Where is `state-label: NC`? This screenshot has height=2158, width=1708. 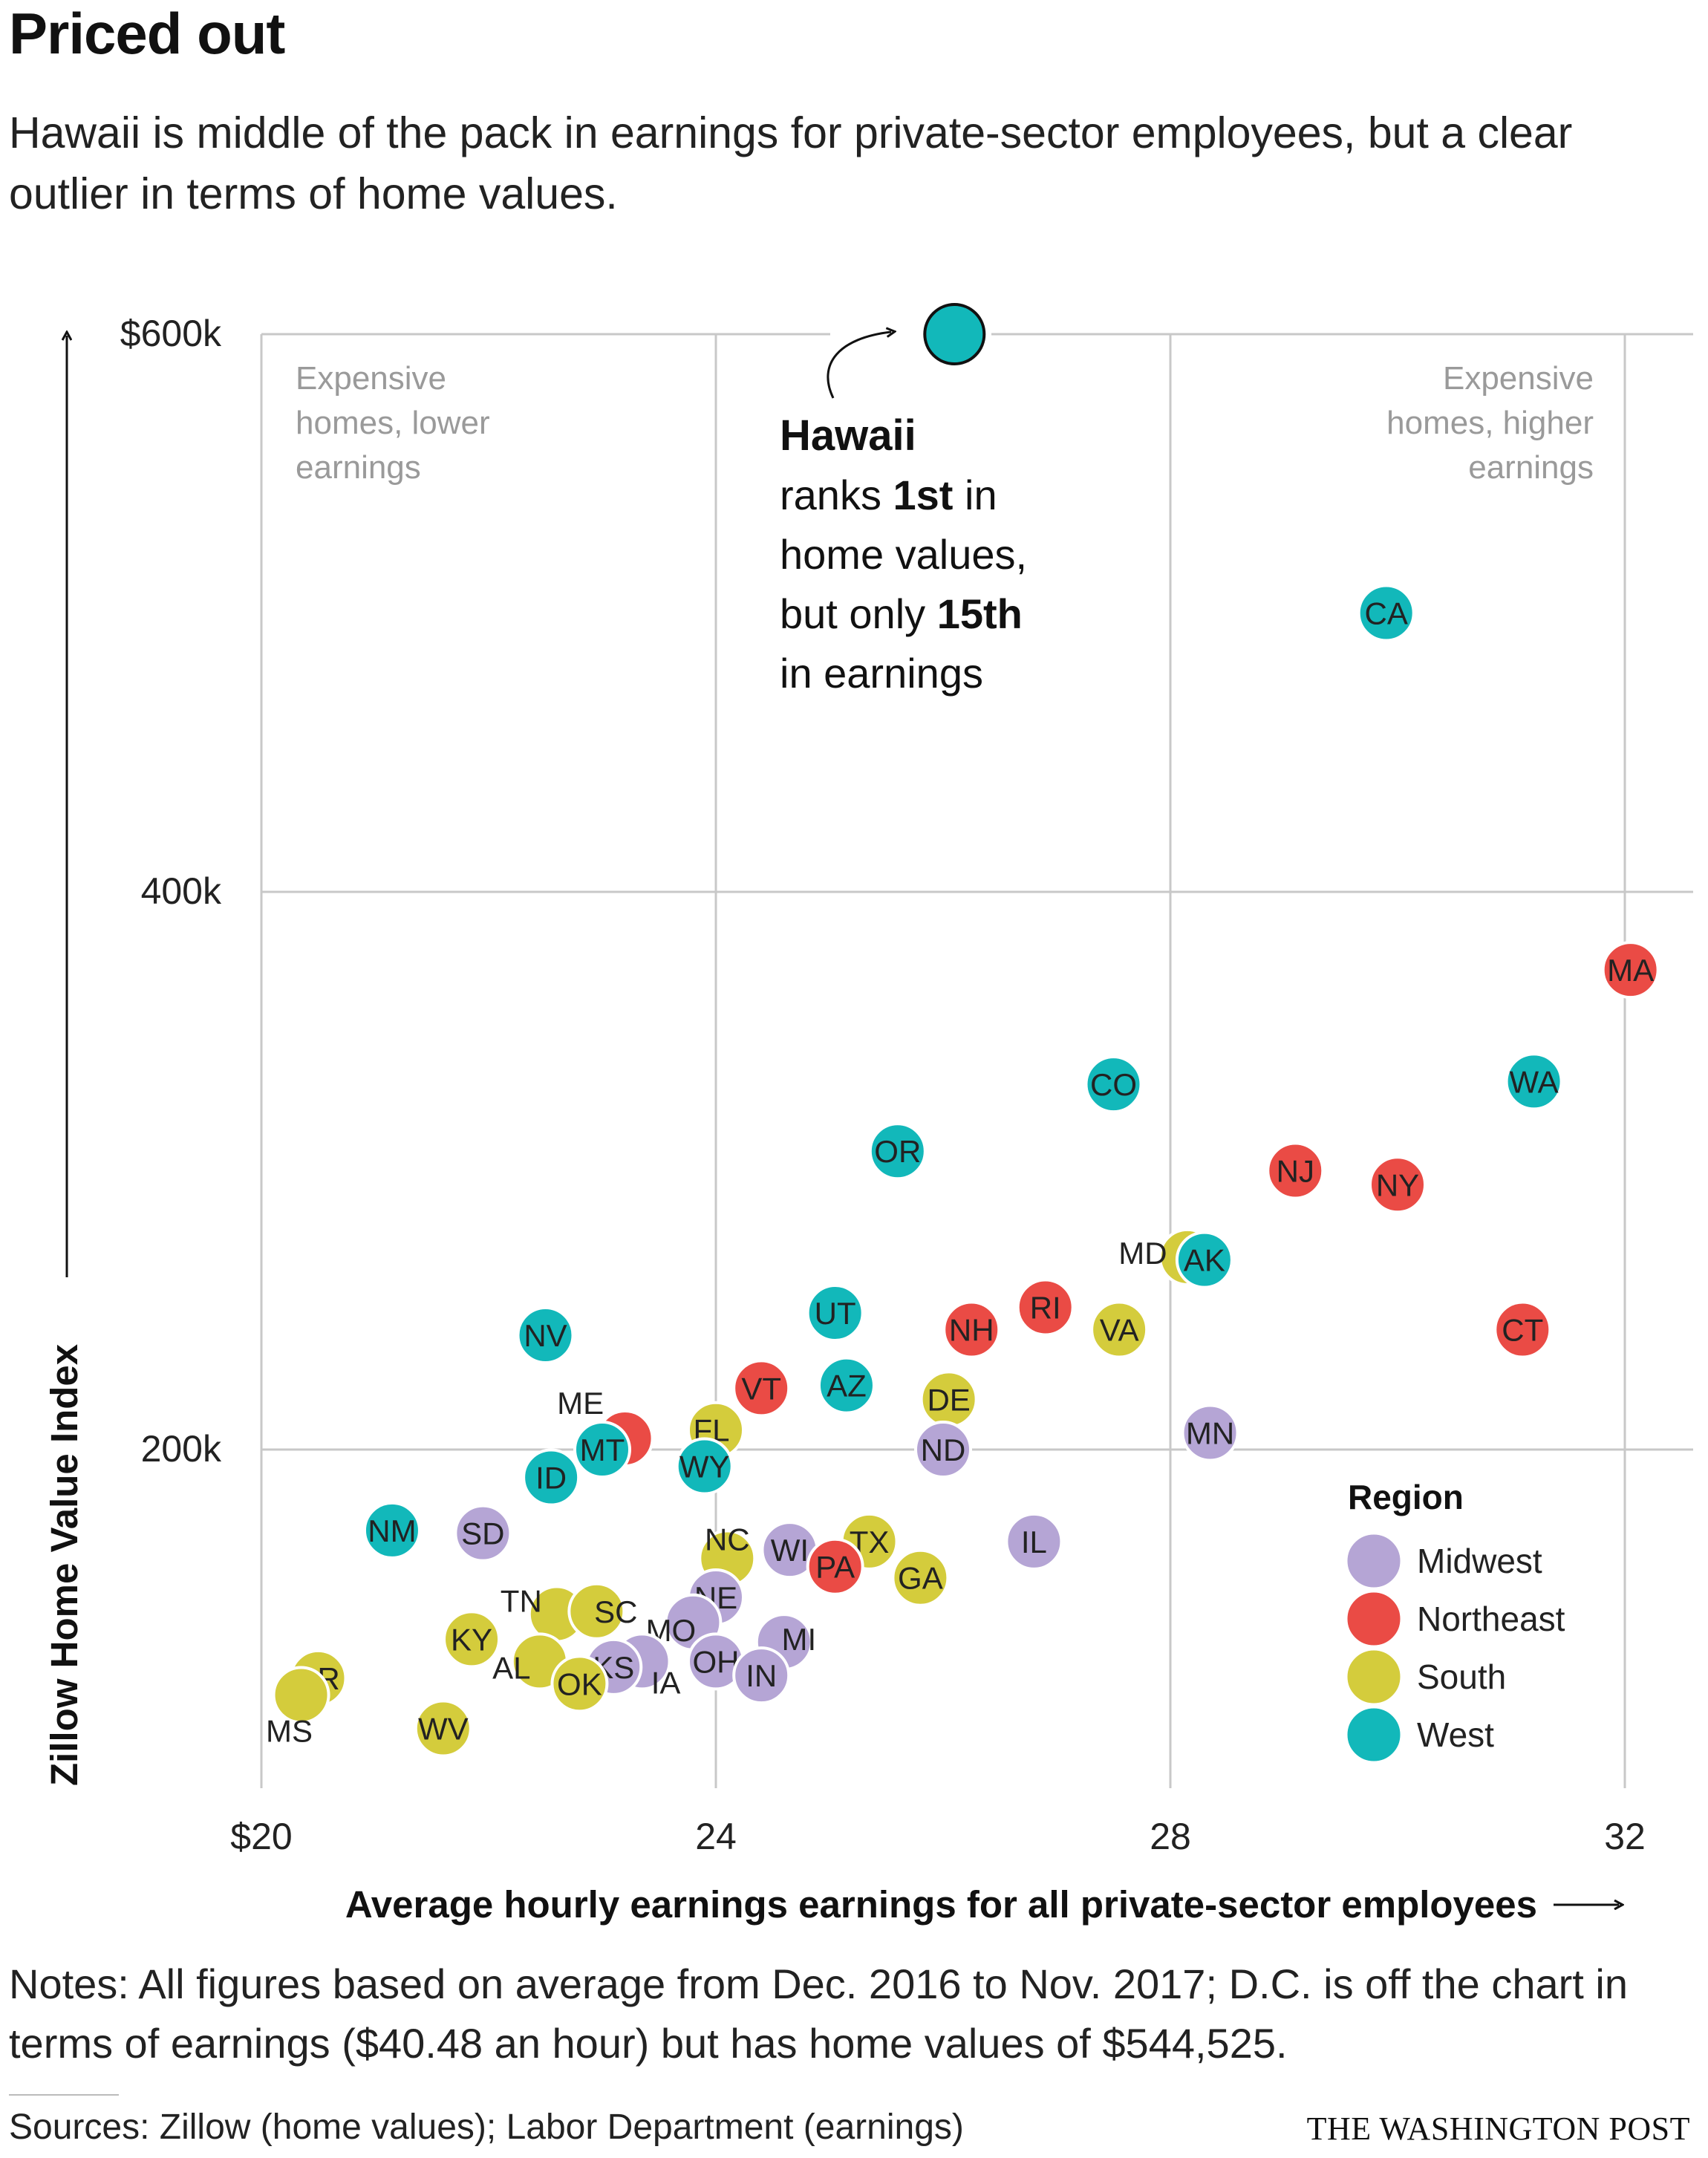
state-label: NC is located at coordinates (727, 1539).